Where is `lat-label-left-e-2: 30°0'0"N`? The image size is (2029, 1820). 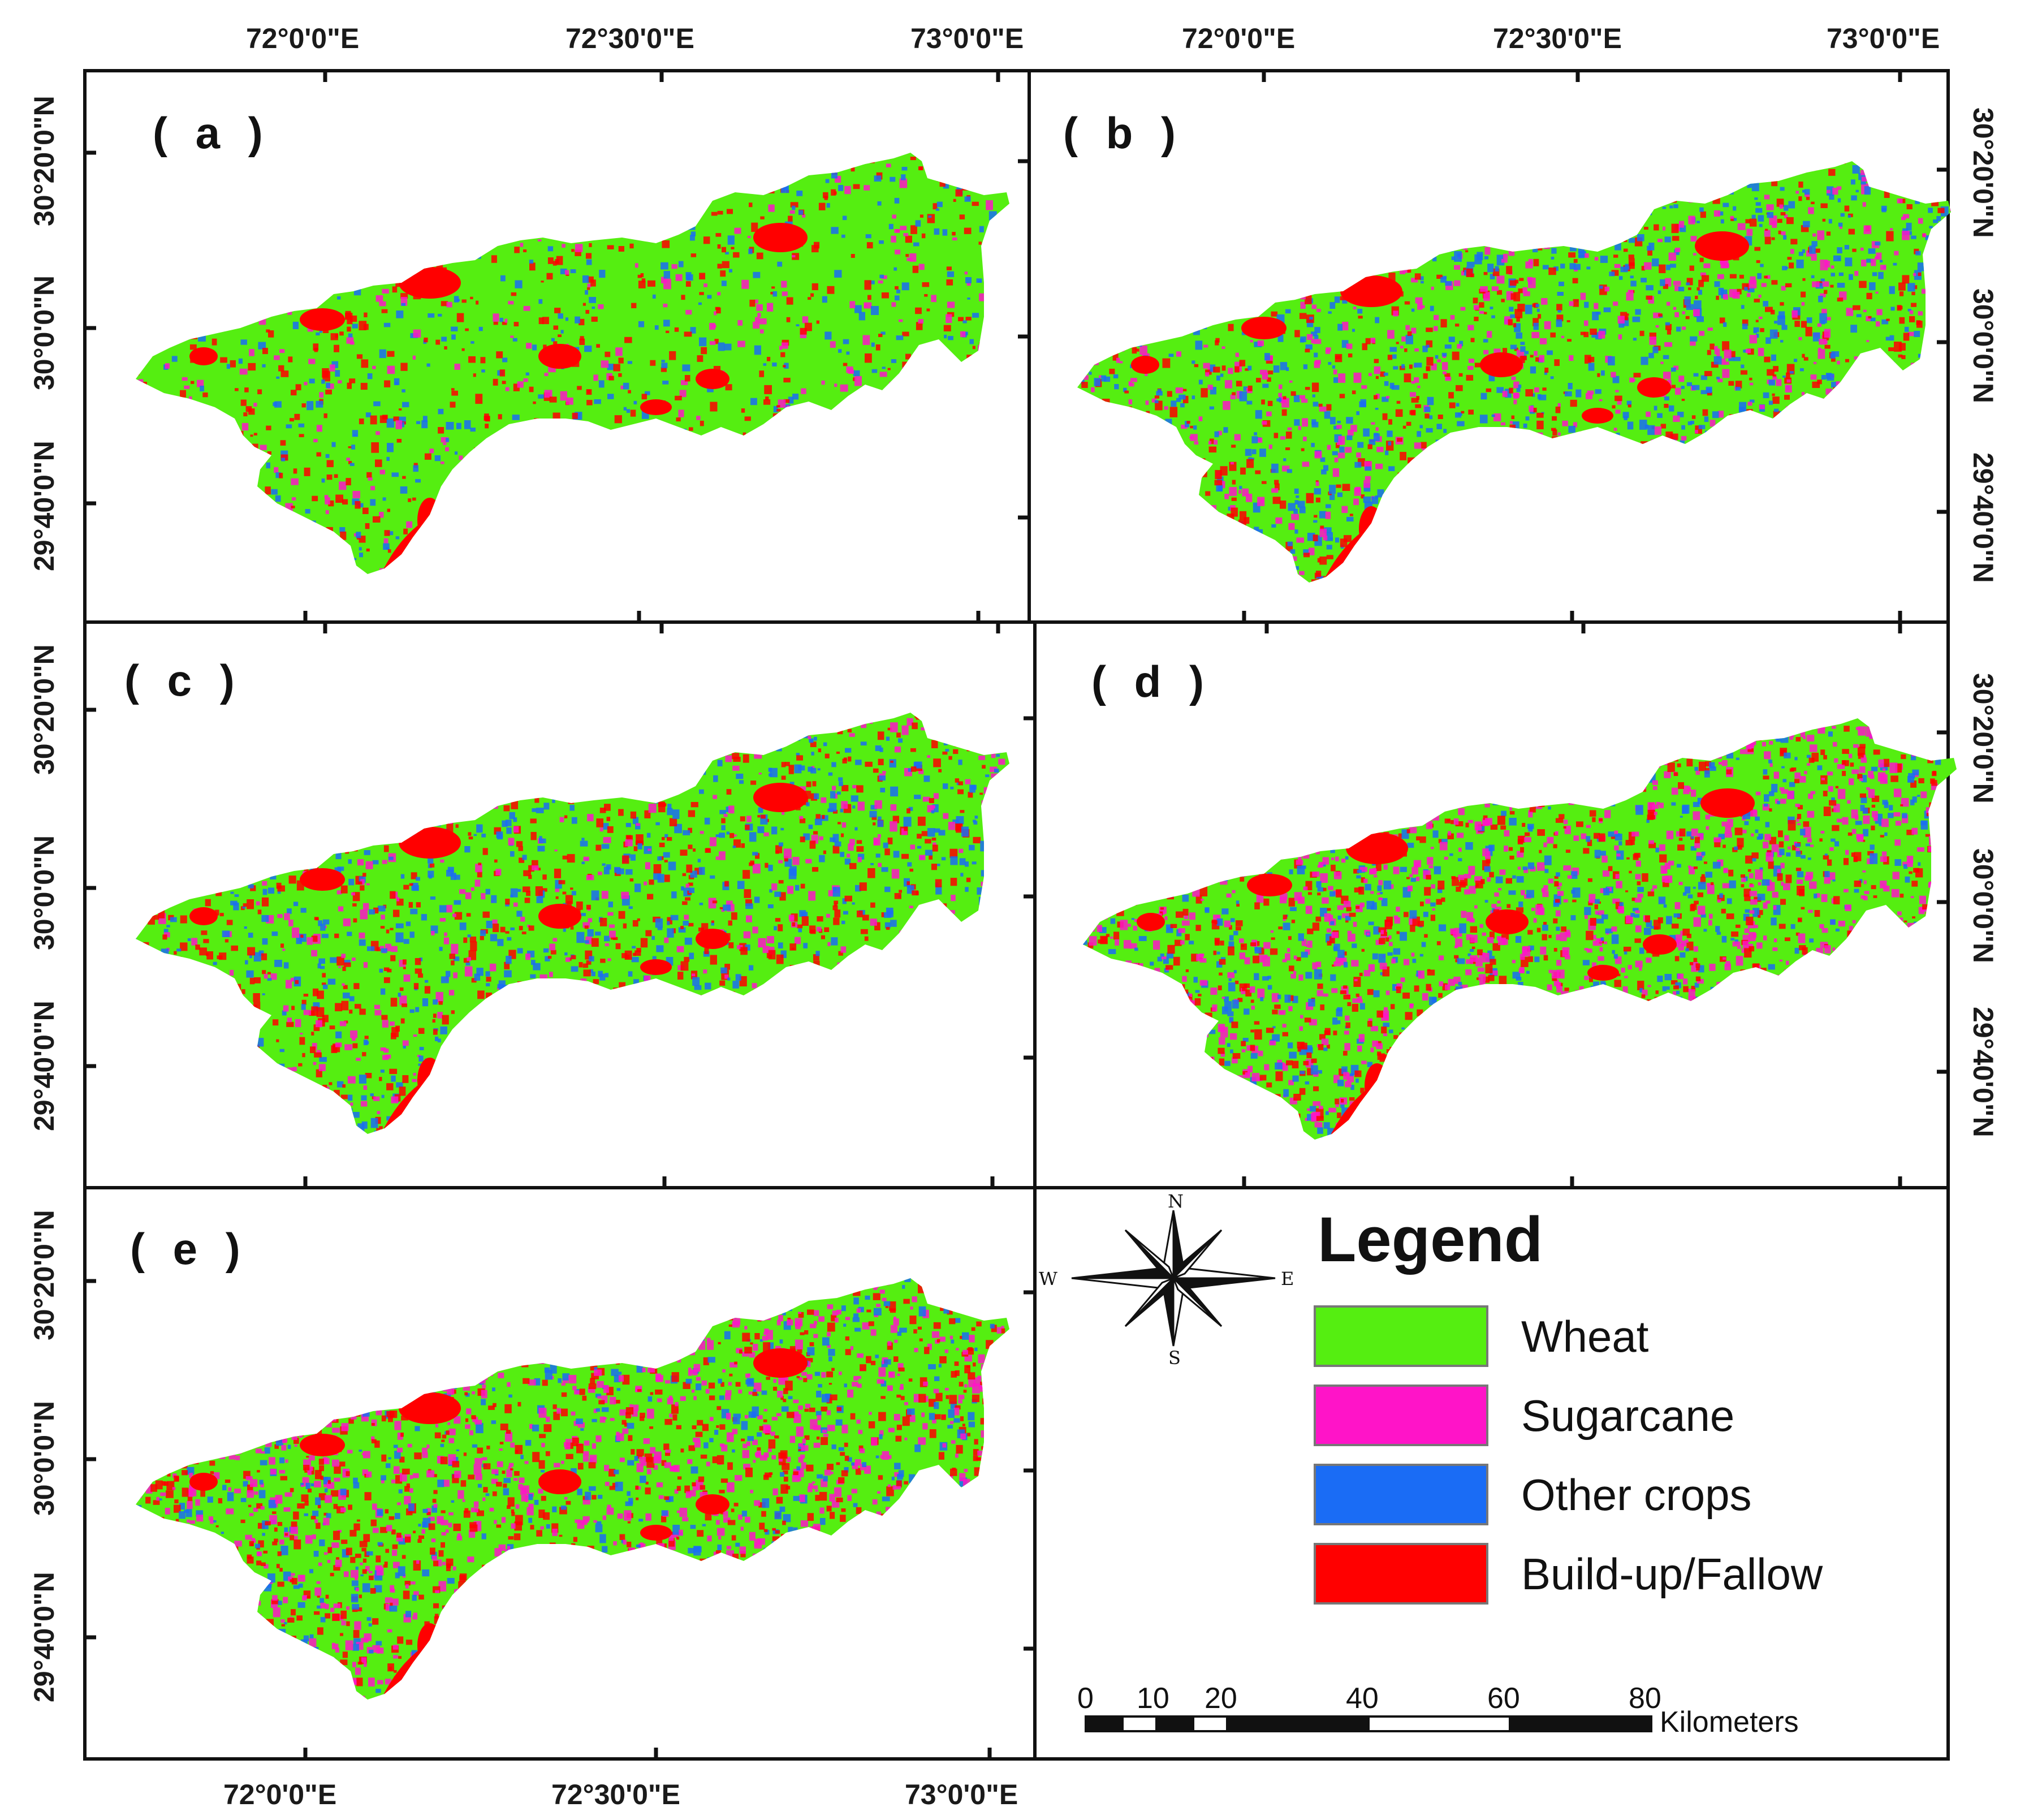
lat-label-left-e-2: 30°0'0"N is located at coordinates (44, 1458).